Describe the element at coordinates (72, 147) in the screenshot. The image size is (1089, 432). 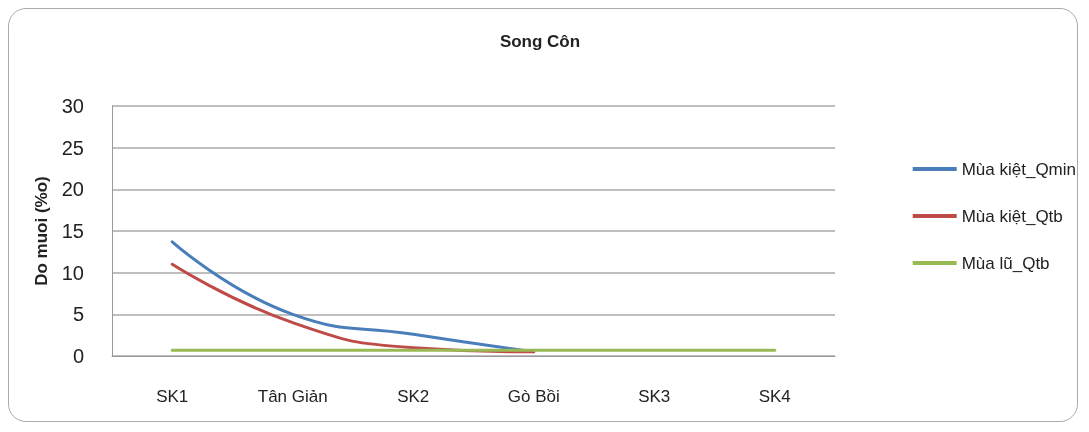
I see `y-tick-label: 25` at that location.